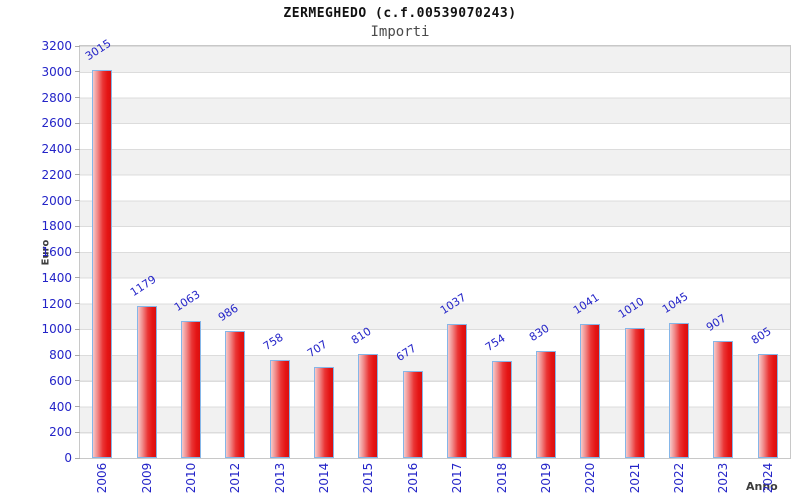  Describe the element at coordinates (146, 478) in the screenshot. I see `x-tick-label: 2009` at that location.